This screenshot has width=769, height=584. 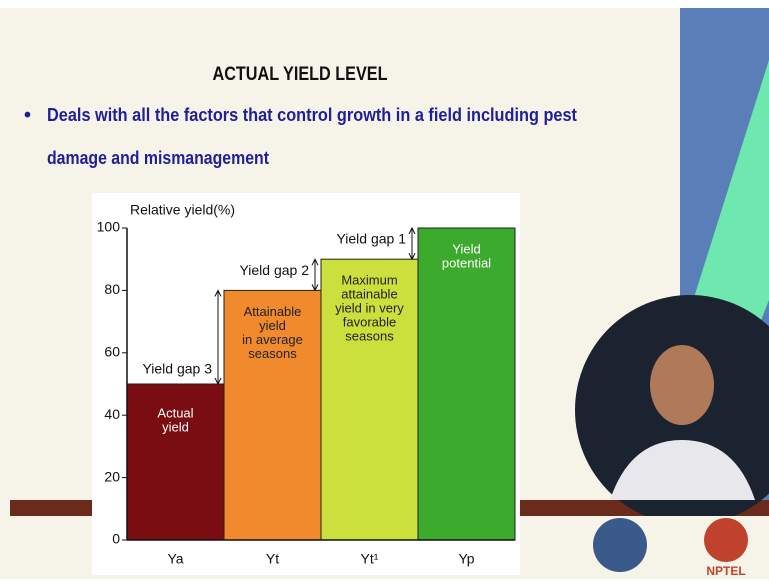 What do you see at coordinates (369, 294) in the screenshot?
I see `bar-label: attainable` at bounding box center [369, 294].